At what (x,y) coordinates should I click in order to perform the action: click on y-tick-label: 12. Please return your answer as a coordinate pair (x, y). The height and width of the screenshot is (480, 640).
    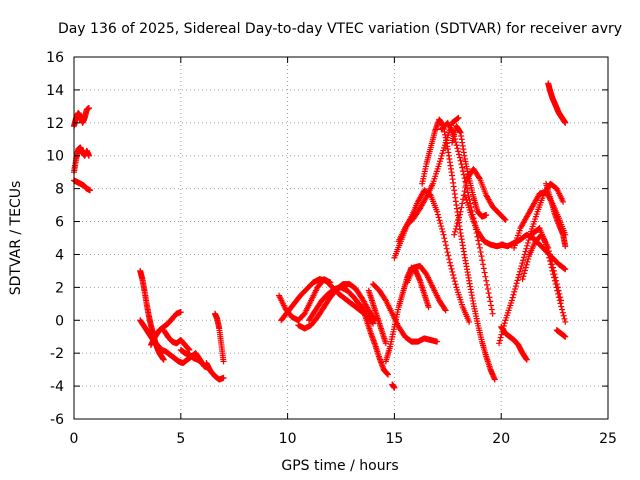
    Looking at the image, I should click on (55, 124).